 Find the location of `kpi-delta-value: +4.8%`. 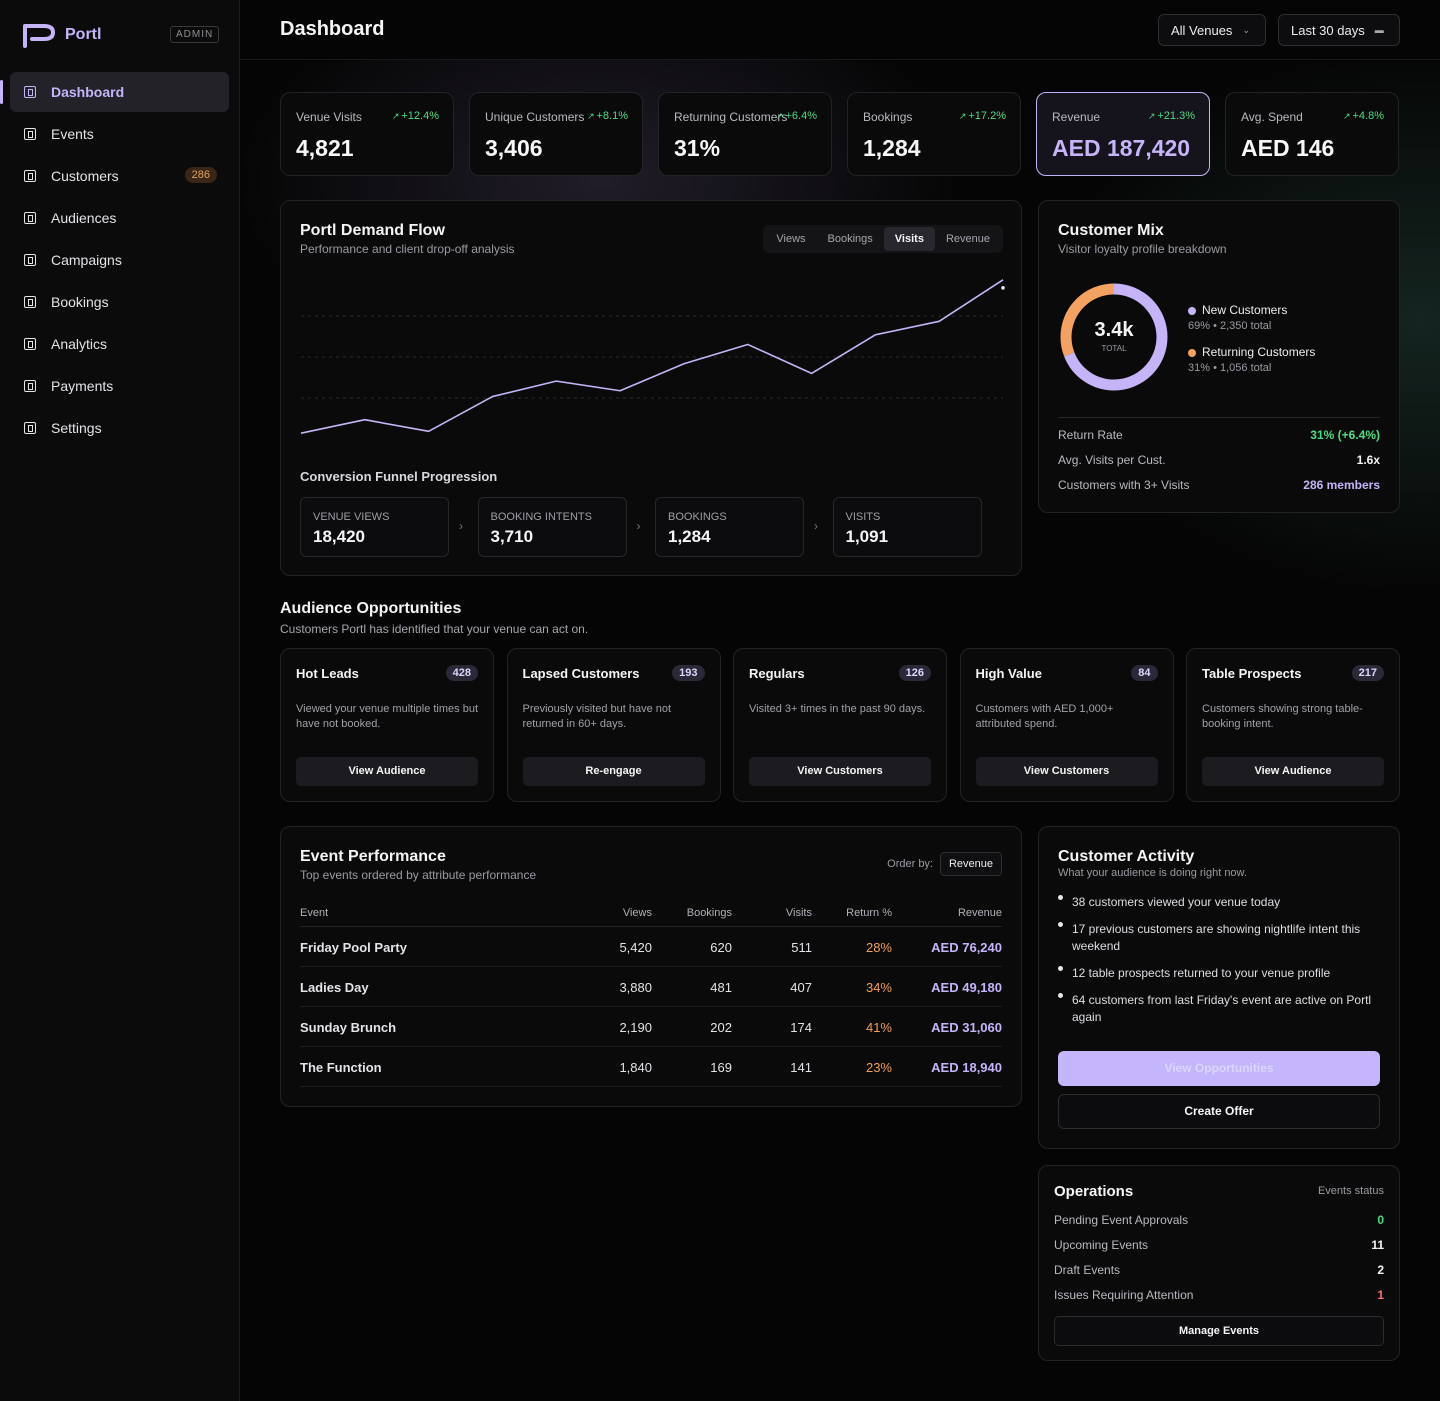

kpi-delta-value: +4.8% is located at coordinates (1368, 116).